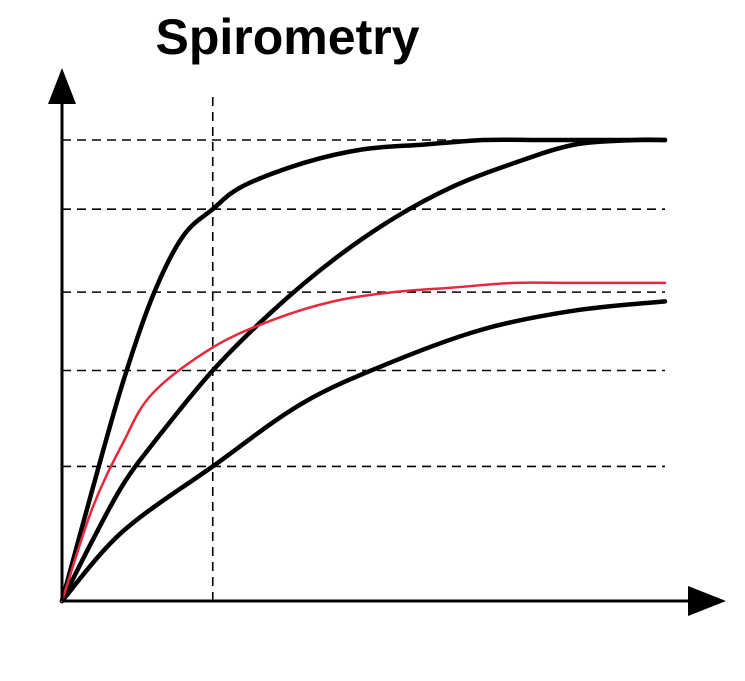 Image resolution: width=745 pixels, height=681 pixels. I want to click on chart-title: Spirometry, so click(287, 37).